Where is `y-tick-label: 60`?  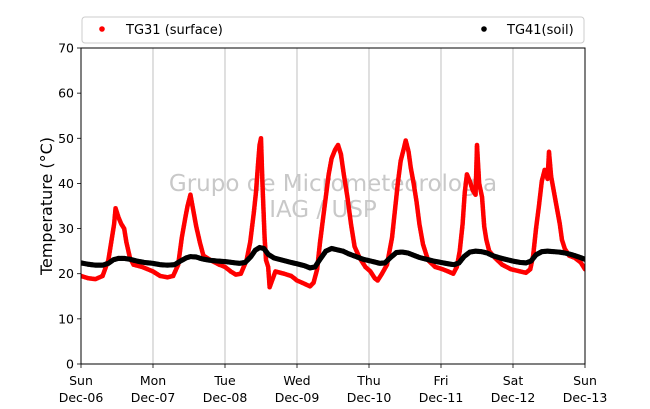 y-tick-label: 60 is located at coordinates (66, 93).